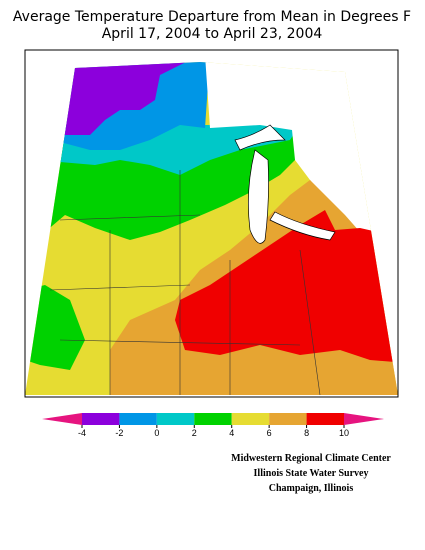 This screenshot has width=425, height=550. Describe the element at coordinates (311, 488) in the screenshot. I see `credit: Champaign, Illinois` at that location.